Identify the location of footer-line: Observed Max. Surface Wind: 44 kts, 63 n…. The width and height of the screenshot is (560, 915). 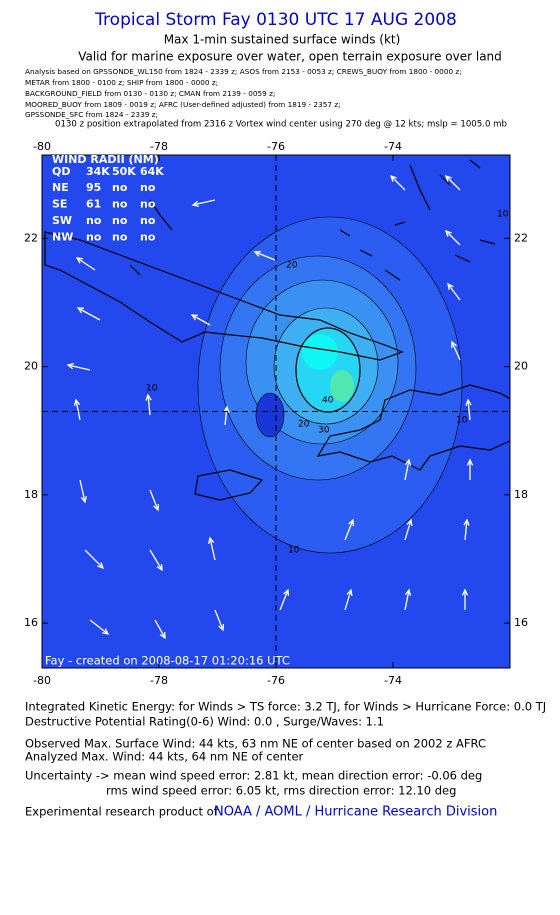
(255, 744).